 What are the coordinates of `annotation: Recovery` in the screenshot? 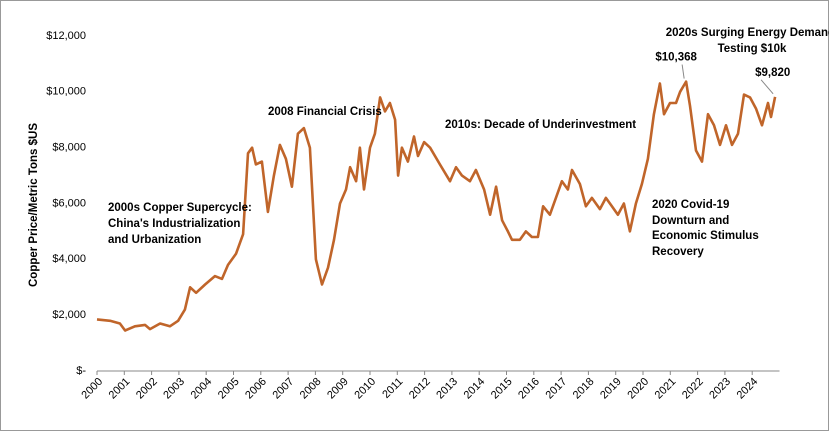 It's located at (678, 252).